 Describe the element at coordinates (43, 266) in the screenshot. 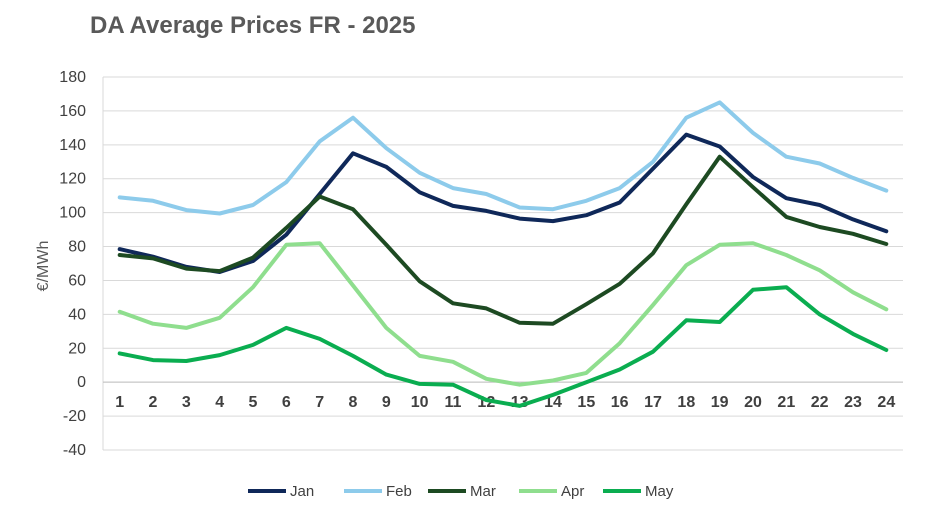

I see `y-axis-label: €/MWh` at that location.